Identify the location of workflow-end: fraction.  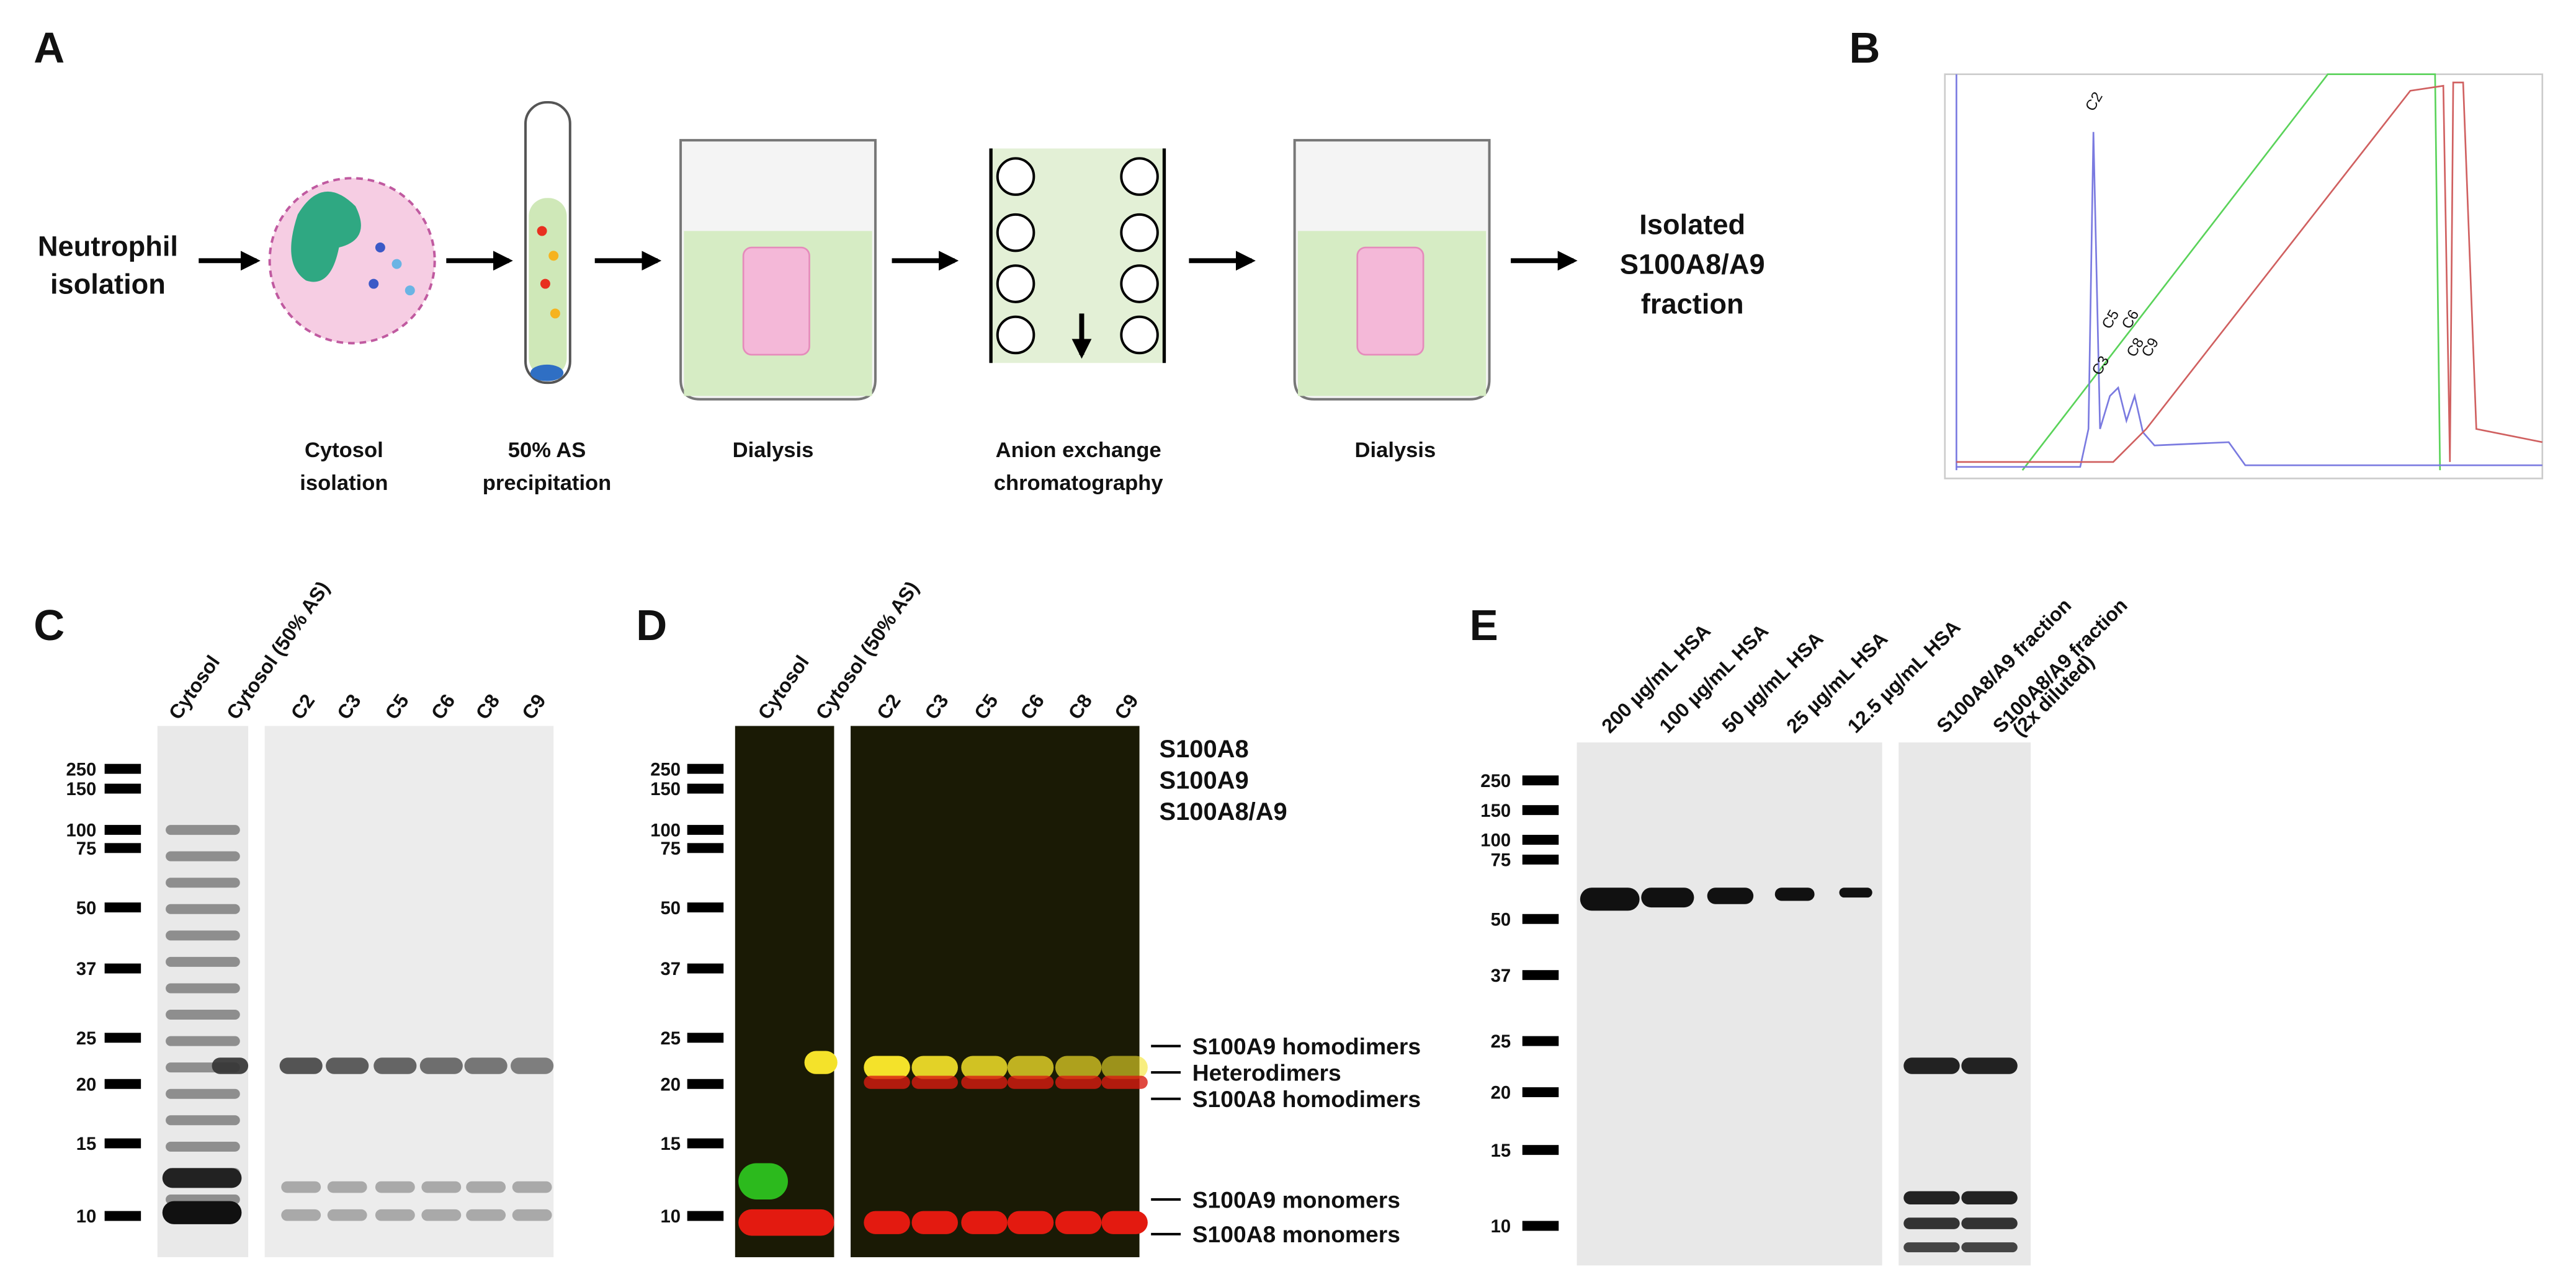
(1692, 303).